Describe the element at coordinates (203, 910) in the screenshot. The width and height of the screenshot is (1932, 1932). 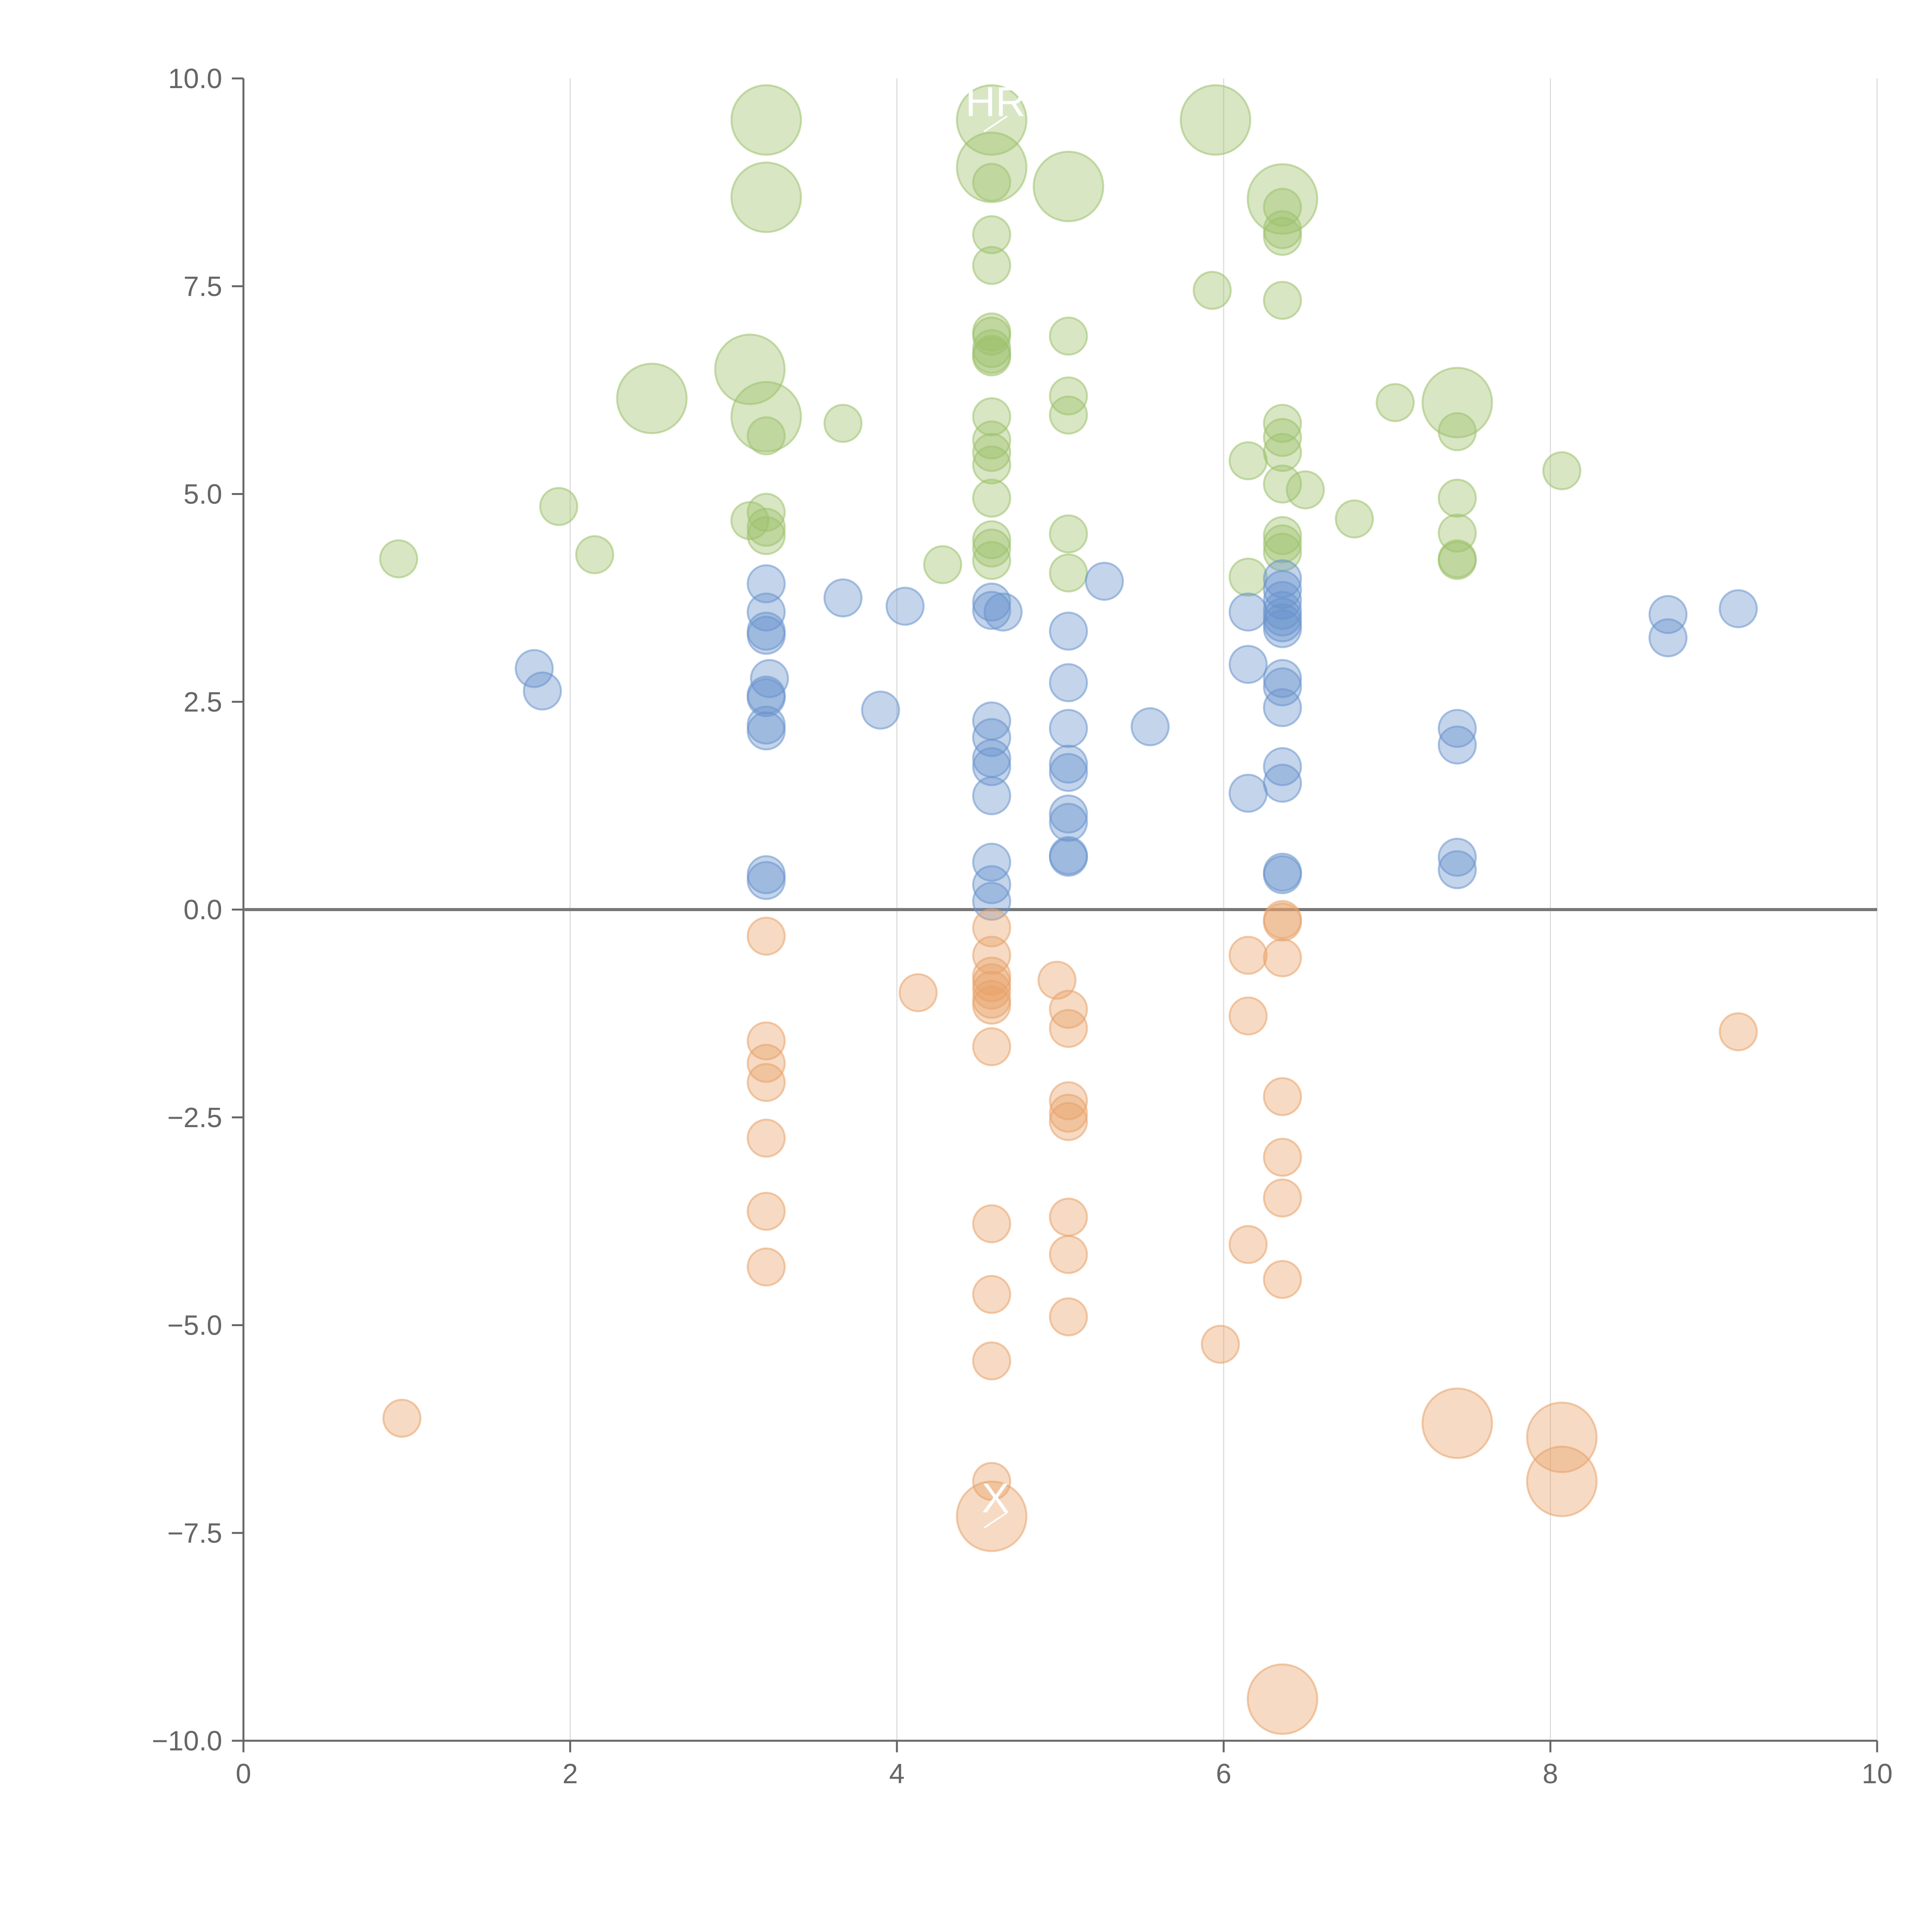
I see `y-tick-label: 0.0` at that location.